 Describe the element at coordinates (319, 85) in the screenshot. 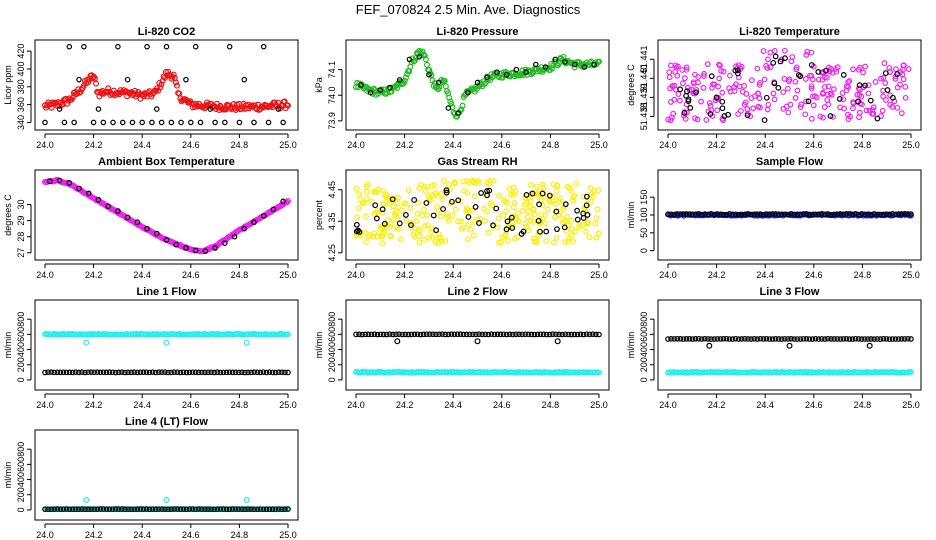

I see `y-axis-label: kPa` at that location.